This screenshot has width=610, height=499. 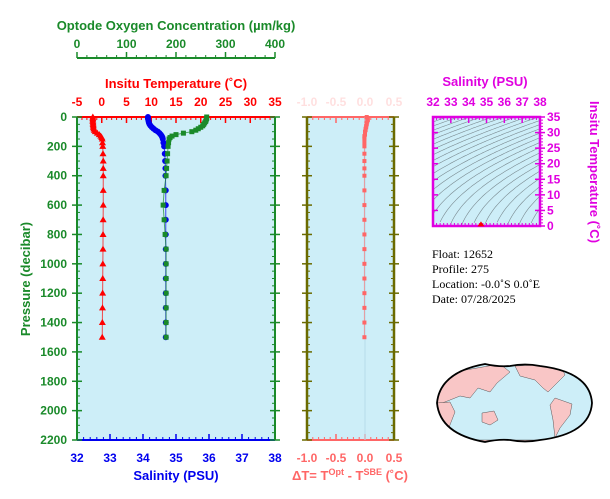 What do you see at coordinates (53, 411) in the screenshot?
I see `pressure-axis-left-tick-label: 2000` at bounding box center [53, 411].